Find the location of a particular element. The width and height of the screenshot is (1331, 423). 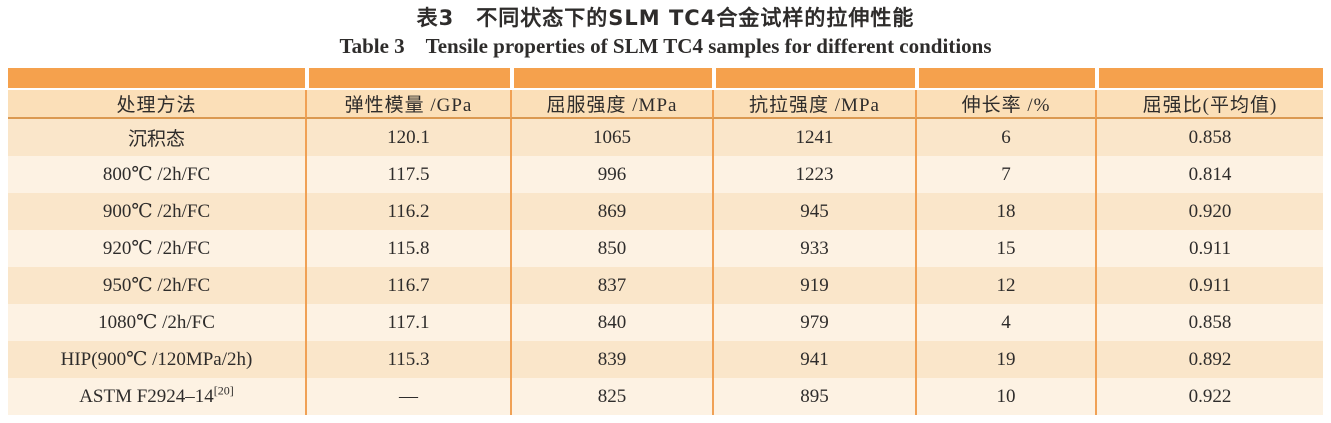

method-text: ASTM F2924–14 is located at coordinates (146, 396).